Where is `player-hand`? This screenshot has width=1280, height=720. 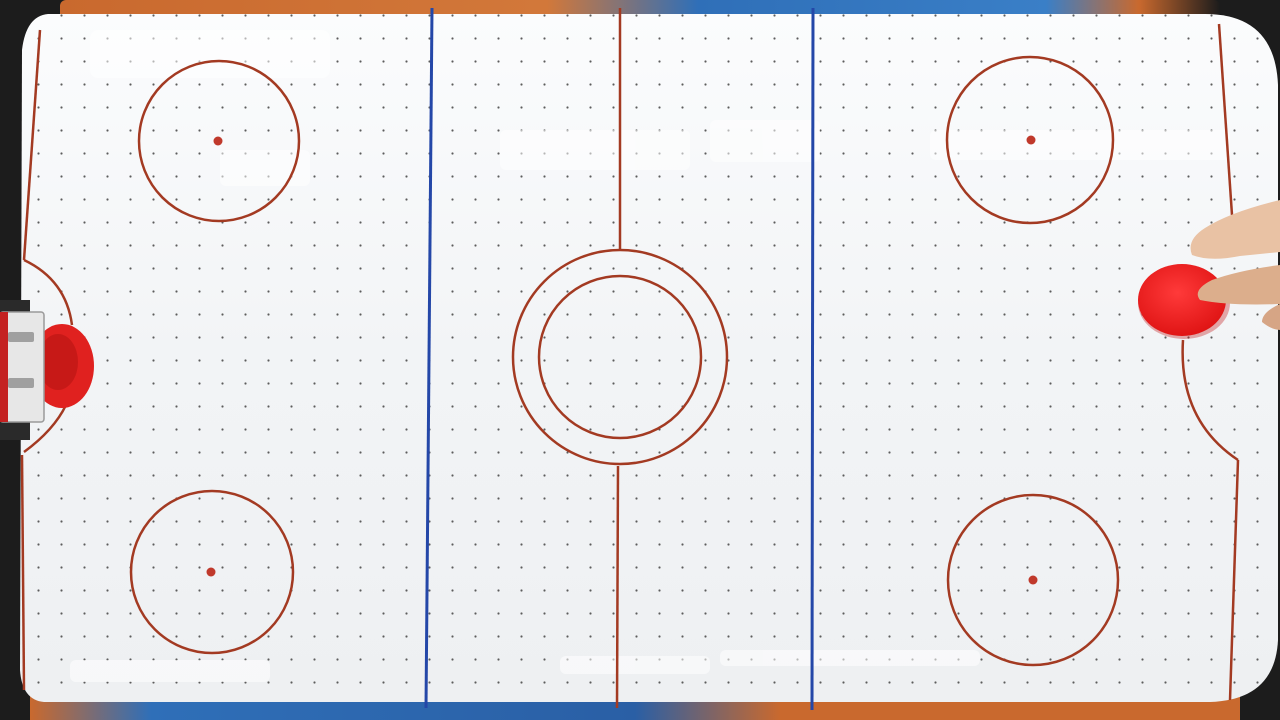
player-hand is located at coordinates (1235, 265).